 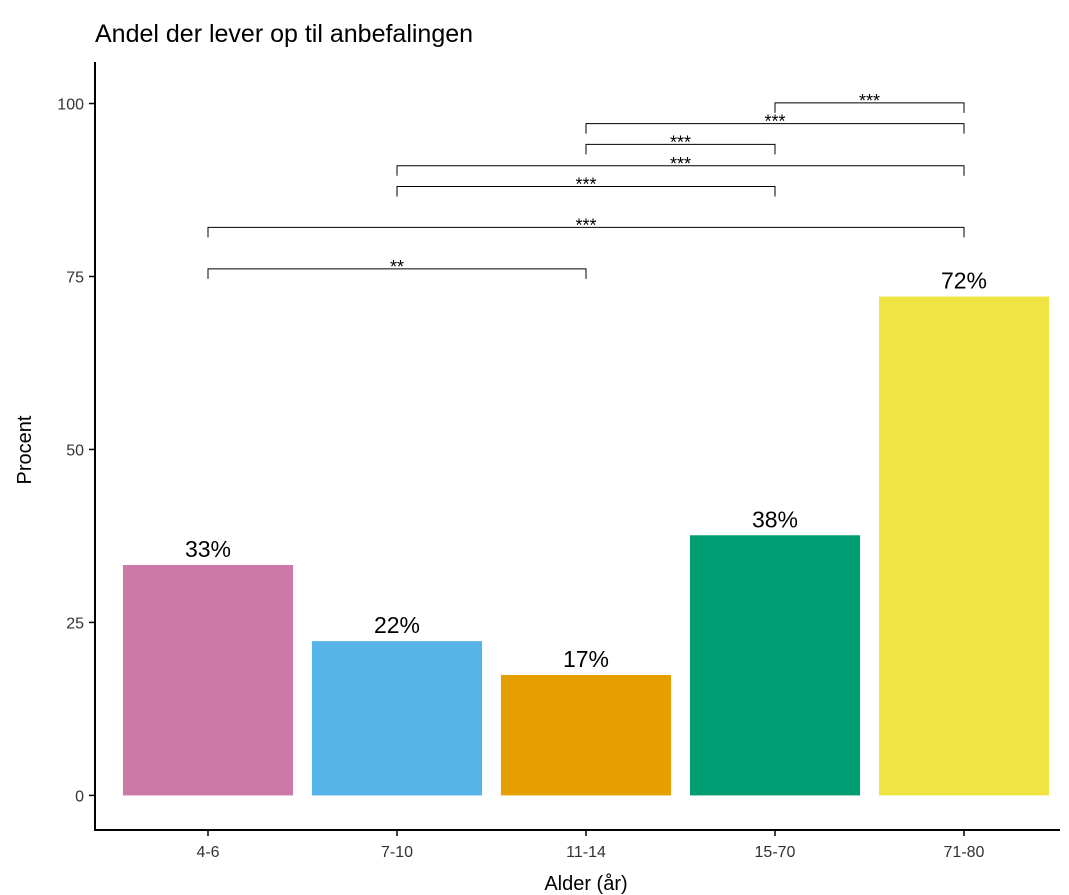 What do you see at coordinates (397, 852) in the screenshot?
I see `x-tick-label: 7-10` at bounding box center [397, 852].